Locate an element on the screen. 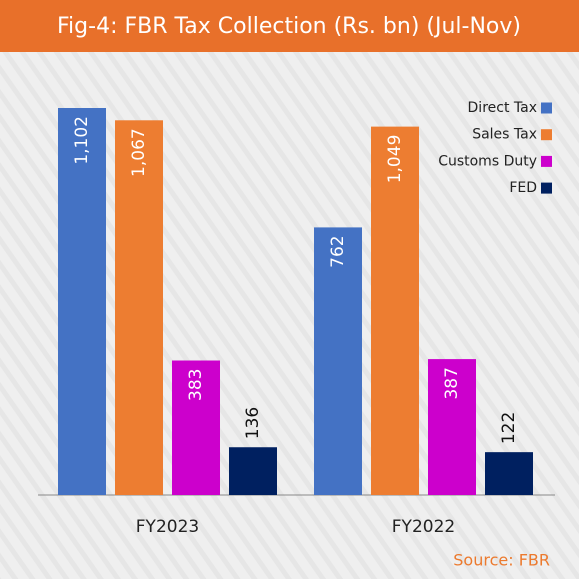 Image resolution: width=579 pixels, height=579 pixels. value-label: 383 is located at coordinates (196, 384).